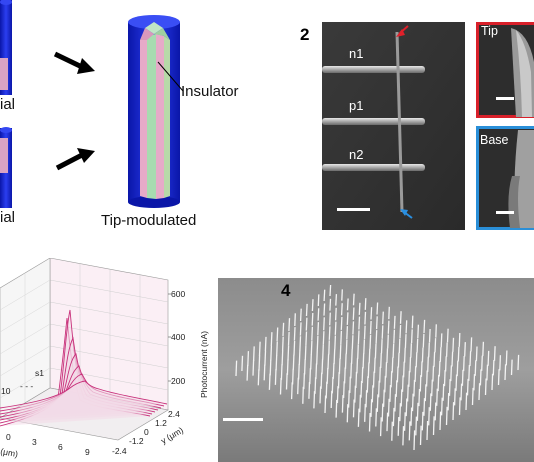  Describe the element at coordinates (149, 220) in the screenshot. I see `tip-modulated-label: Tip-modulated` at that location.